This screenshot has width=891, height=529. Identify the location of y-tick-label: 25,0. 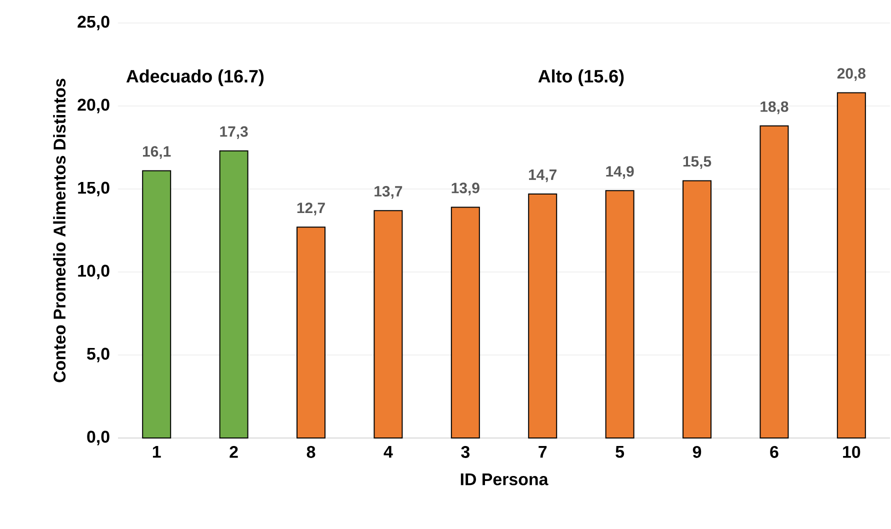
(94, 23).